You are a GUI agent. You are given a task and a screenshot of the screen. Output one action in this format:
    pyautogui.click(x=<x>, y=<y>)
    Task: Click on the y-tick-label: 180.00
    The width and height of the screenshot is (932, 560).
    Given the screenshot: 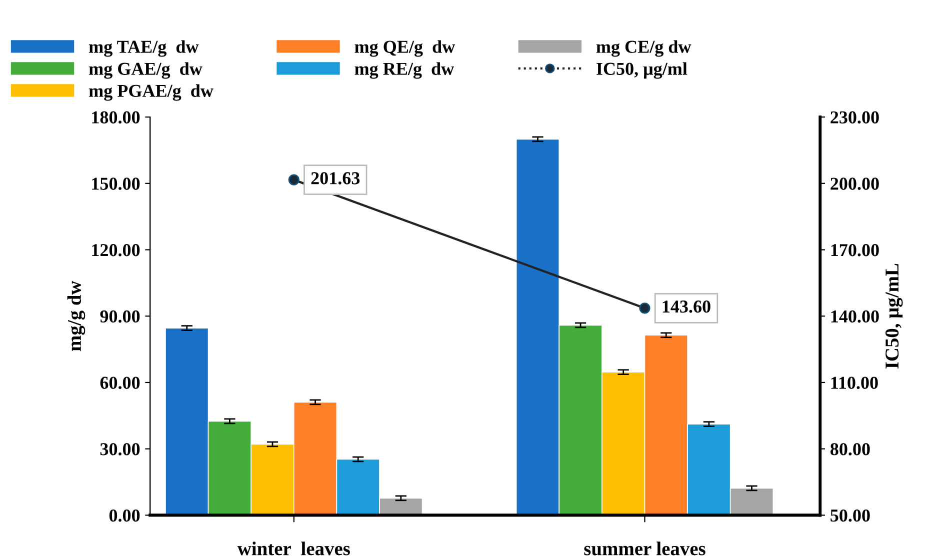 What is the action you would take?
    pyautogui.click(x=116, y=117)
    